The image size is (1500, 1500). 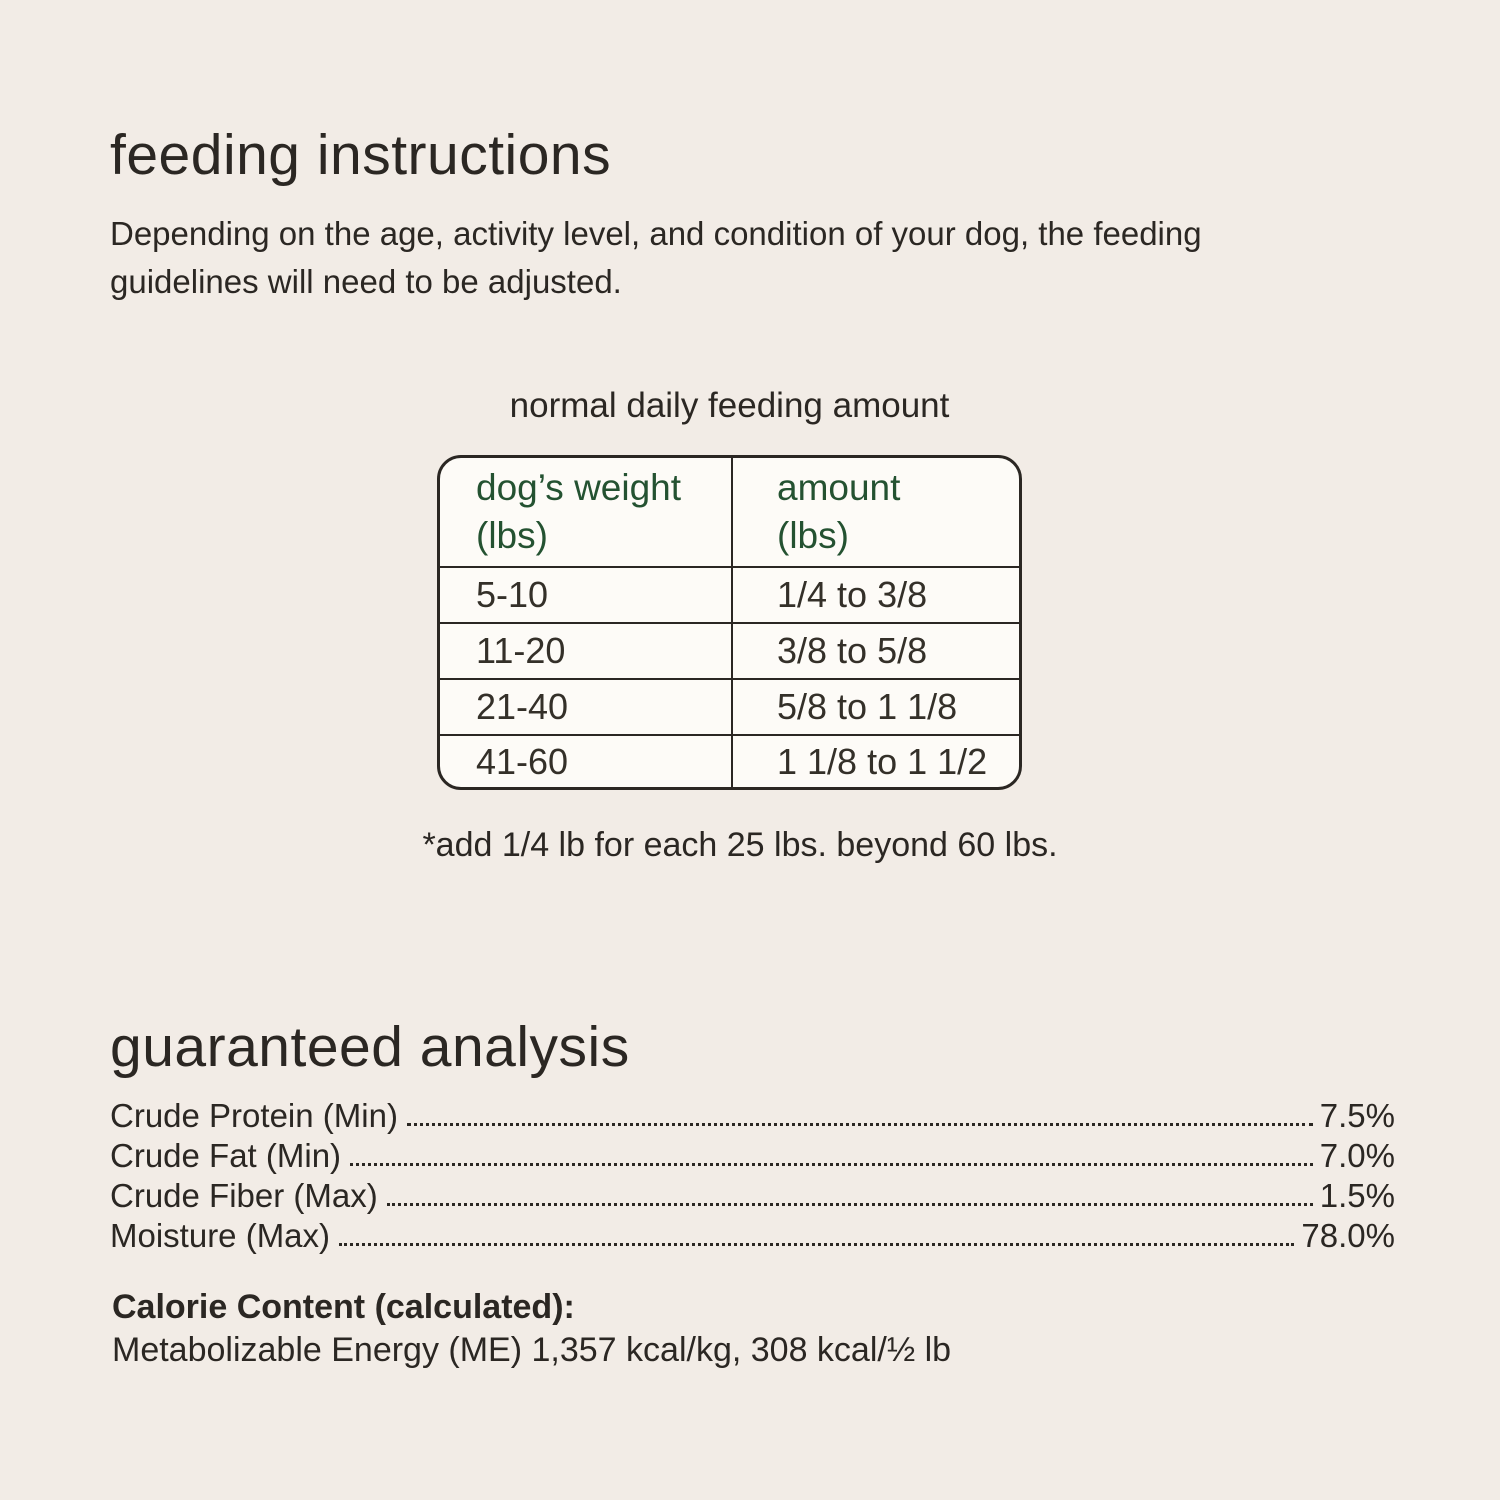 I want to click on table-row-weight: 11-20, so click(x=585, y=650).